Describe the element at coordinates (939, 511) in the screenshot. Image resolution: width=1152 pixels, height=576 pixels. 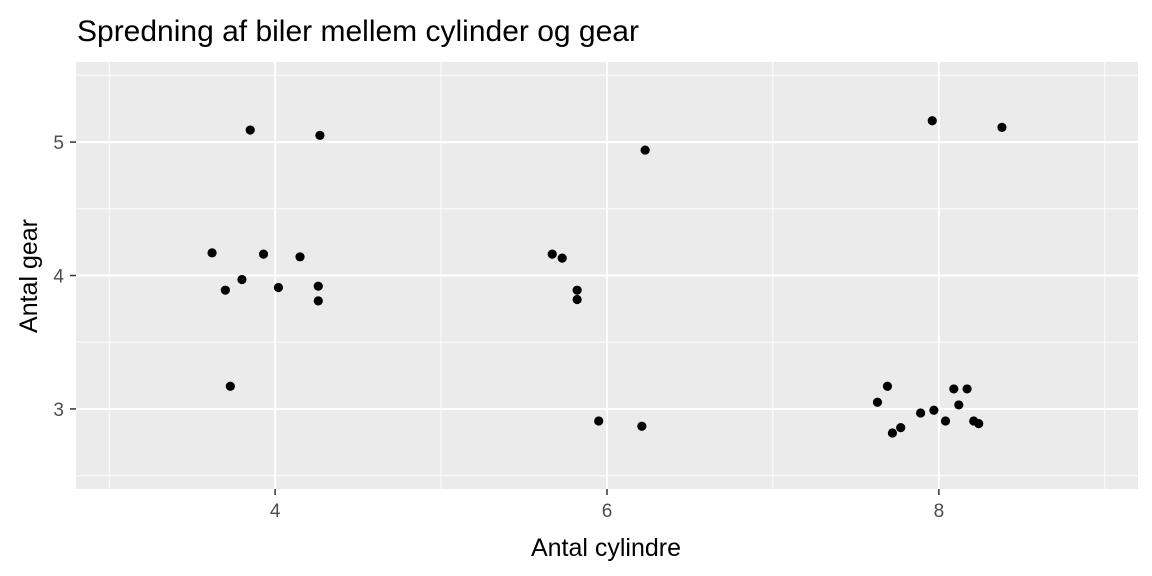
I see `x-tick-label: 8` at that location.